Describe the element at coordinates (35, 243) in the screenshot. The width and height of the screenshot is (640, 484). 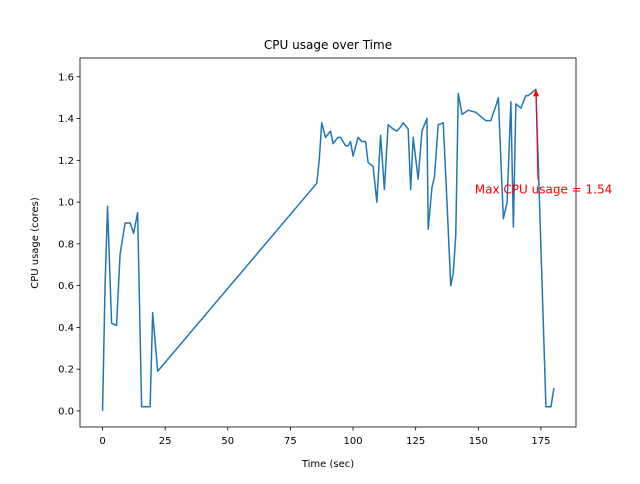
I see `y-axis-label: CPU usage (cores)` at that location.